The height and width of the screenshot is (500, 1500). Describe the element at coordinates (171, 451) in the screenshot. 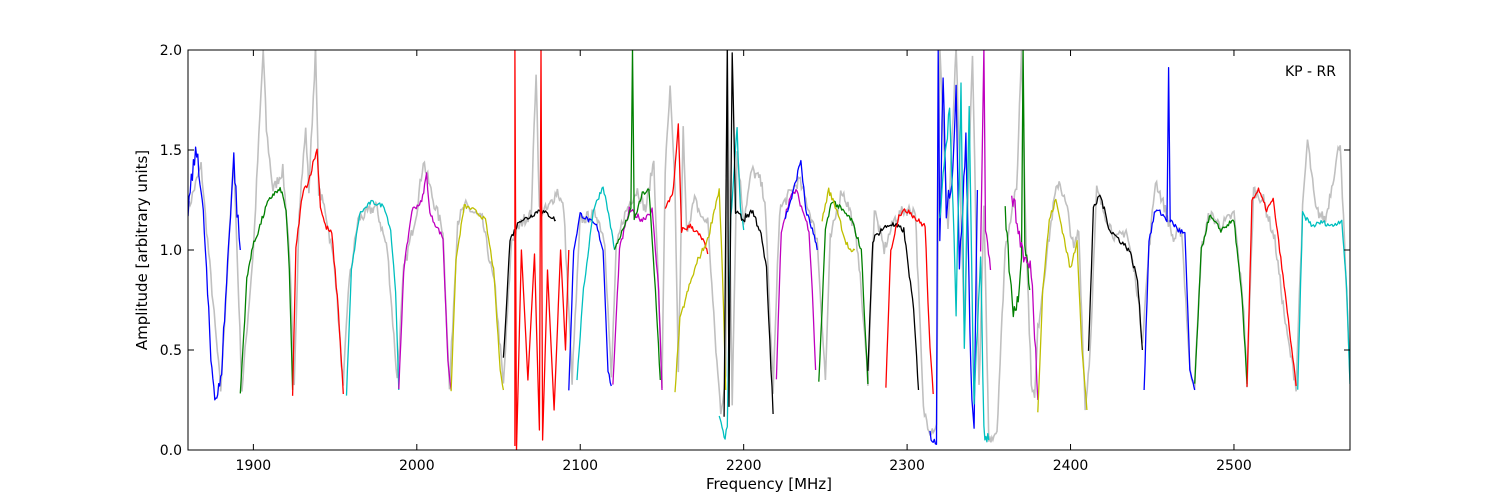

I see `y-tick-label: 0.0` at that location.